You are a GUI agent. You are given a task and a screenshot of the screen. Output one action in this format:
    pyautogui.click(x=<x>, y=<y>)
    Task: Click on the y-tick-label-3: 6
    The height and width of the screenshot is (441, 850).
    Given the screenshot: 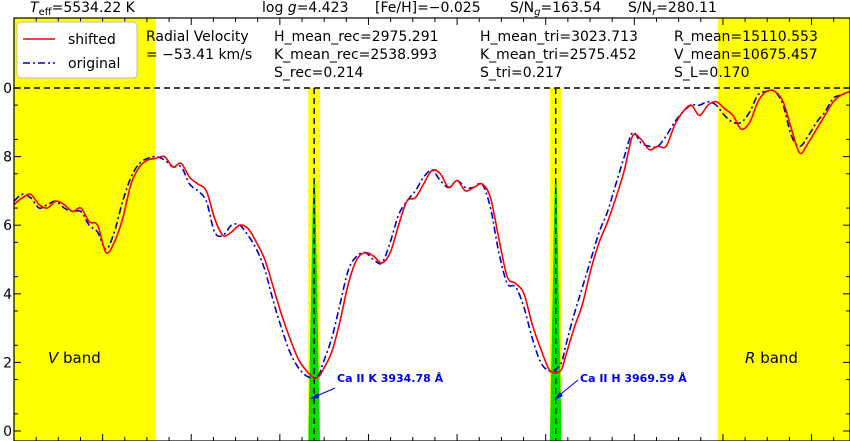 What is the action you would take?
    pyautogui.click(x=7, y=226)
    